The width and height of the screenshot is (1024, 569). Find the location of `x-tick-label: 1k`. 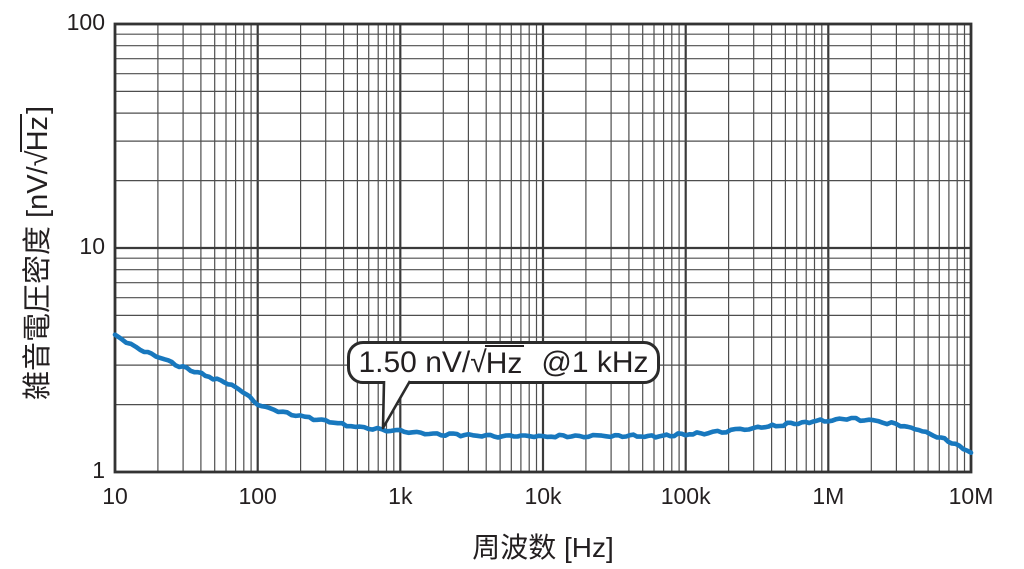

x-tick-label: 1k is located at coordinates (400, 496).